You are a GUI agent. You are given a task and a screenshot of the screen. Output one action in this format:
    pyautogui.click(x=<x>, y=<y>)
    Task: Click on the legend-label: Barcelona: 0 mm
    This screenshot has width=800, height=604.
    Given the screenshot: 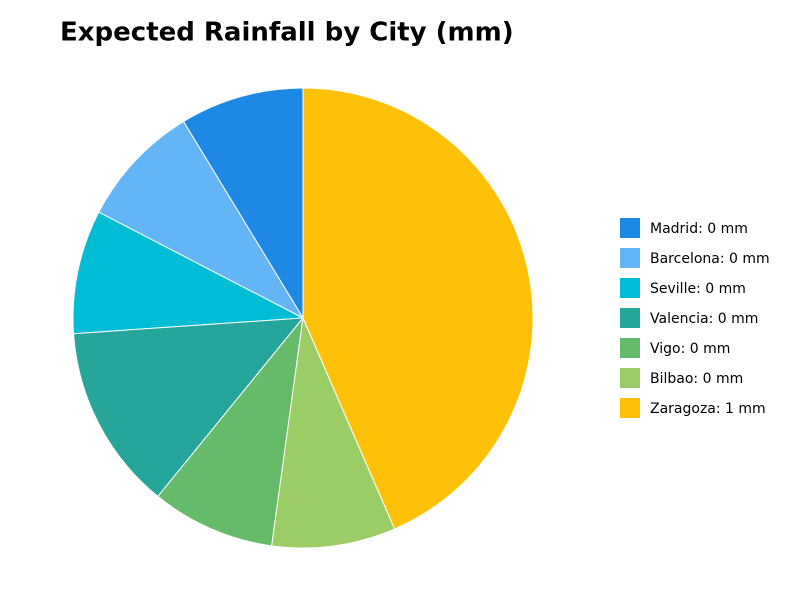 What is the action you would take?
    pyautogui.click(x=710, y=259)
    